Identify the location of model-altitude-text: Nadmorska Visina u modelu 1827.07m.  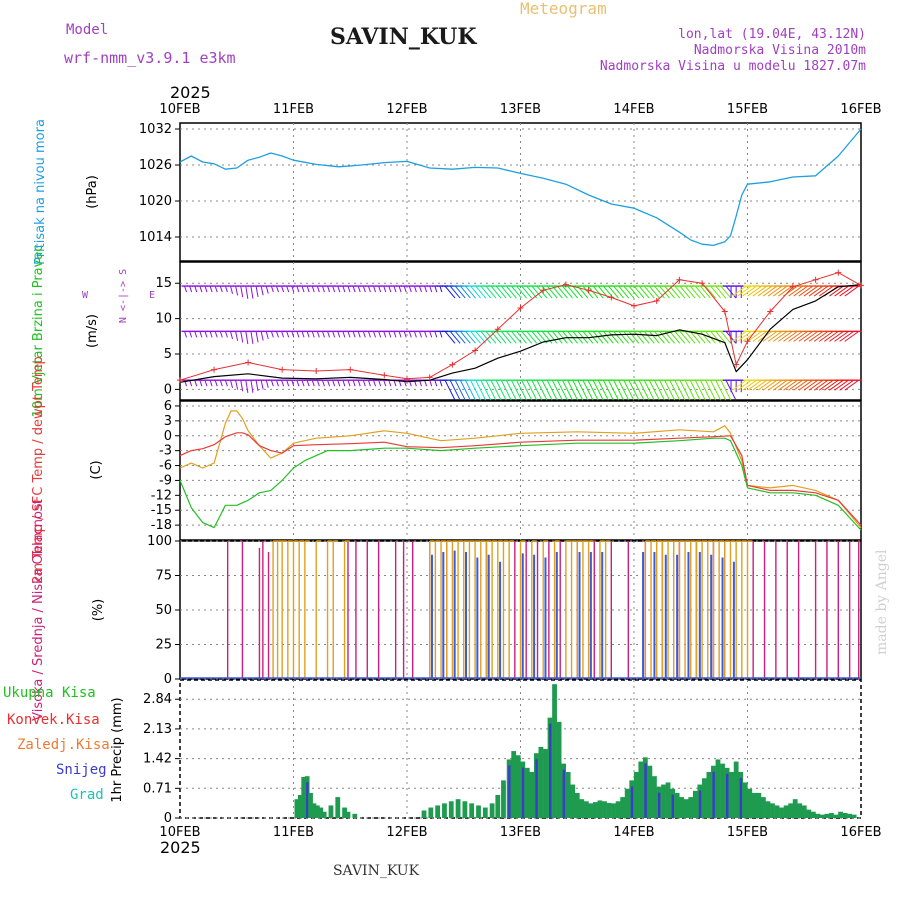
(733, 66).